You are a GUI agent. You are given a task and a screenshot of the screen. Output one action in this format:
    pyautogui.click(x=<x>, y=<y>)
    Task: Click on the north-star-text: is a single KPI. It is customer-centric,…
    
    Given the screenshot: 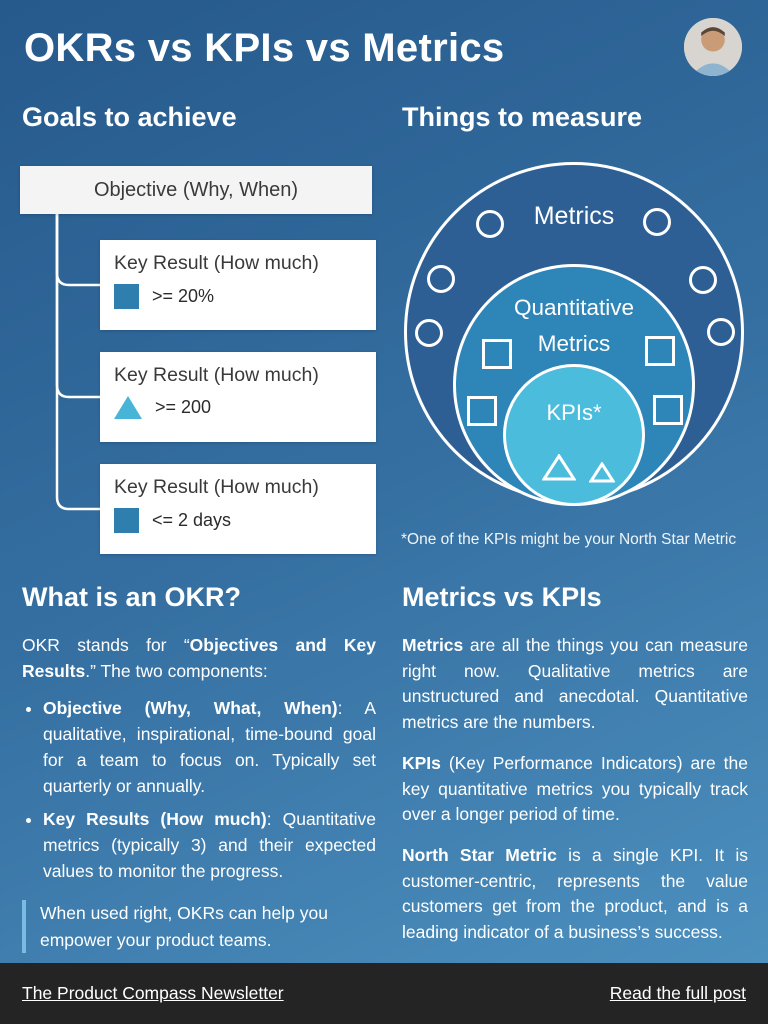 What is the action you would take?
    pyautogui.click(x=575, y=894)
    